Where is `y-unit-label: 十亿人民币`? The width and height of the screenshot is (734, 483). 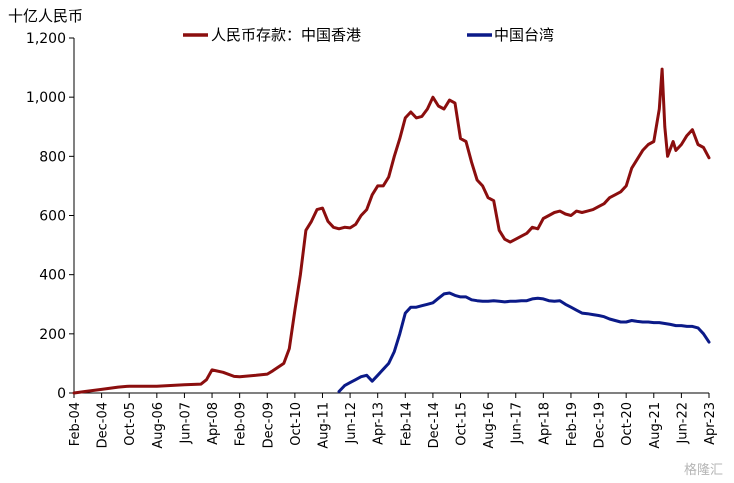 y-unit-label: 十亿人民币 is located at coordinates (45, 16).